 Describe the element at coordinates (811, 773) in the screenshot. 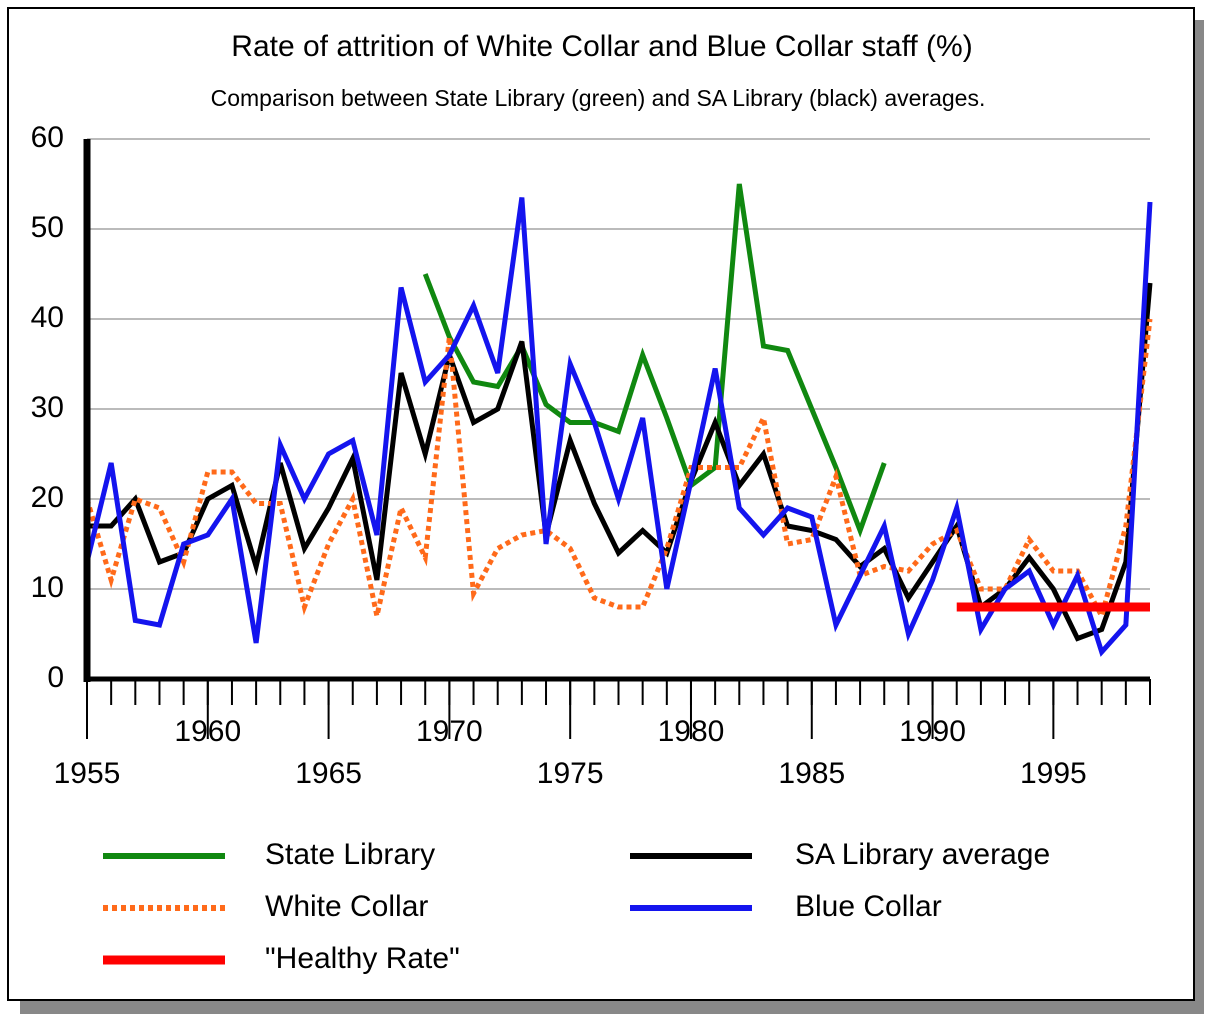

I see `x-tick-label: 1985` at that location.